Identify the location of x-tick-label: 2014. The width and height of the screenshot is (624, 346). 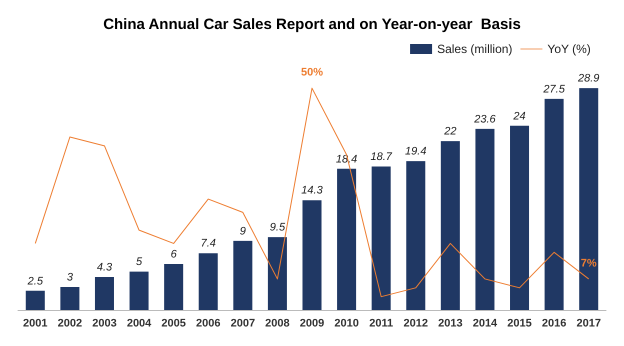
(485, 324).